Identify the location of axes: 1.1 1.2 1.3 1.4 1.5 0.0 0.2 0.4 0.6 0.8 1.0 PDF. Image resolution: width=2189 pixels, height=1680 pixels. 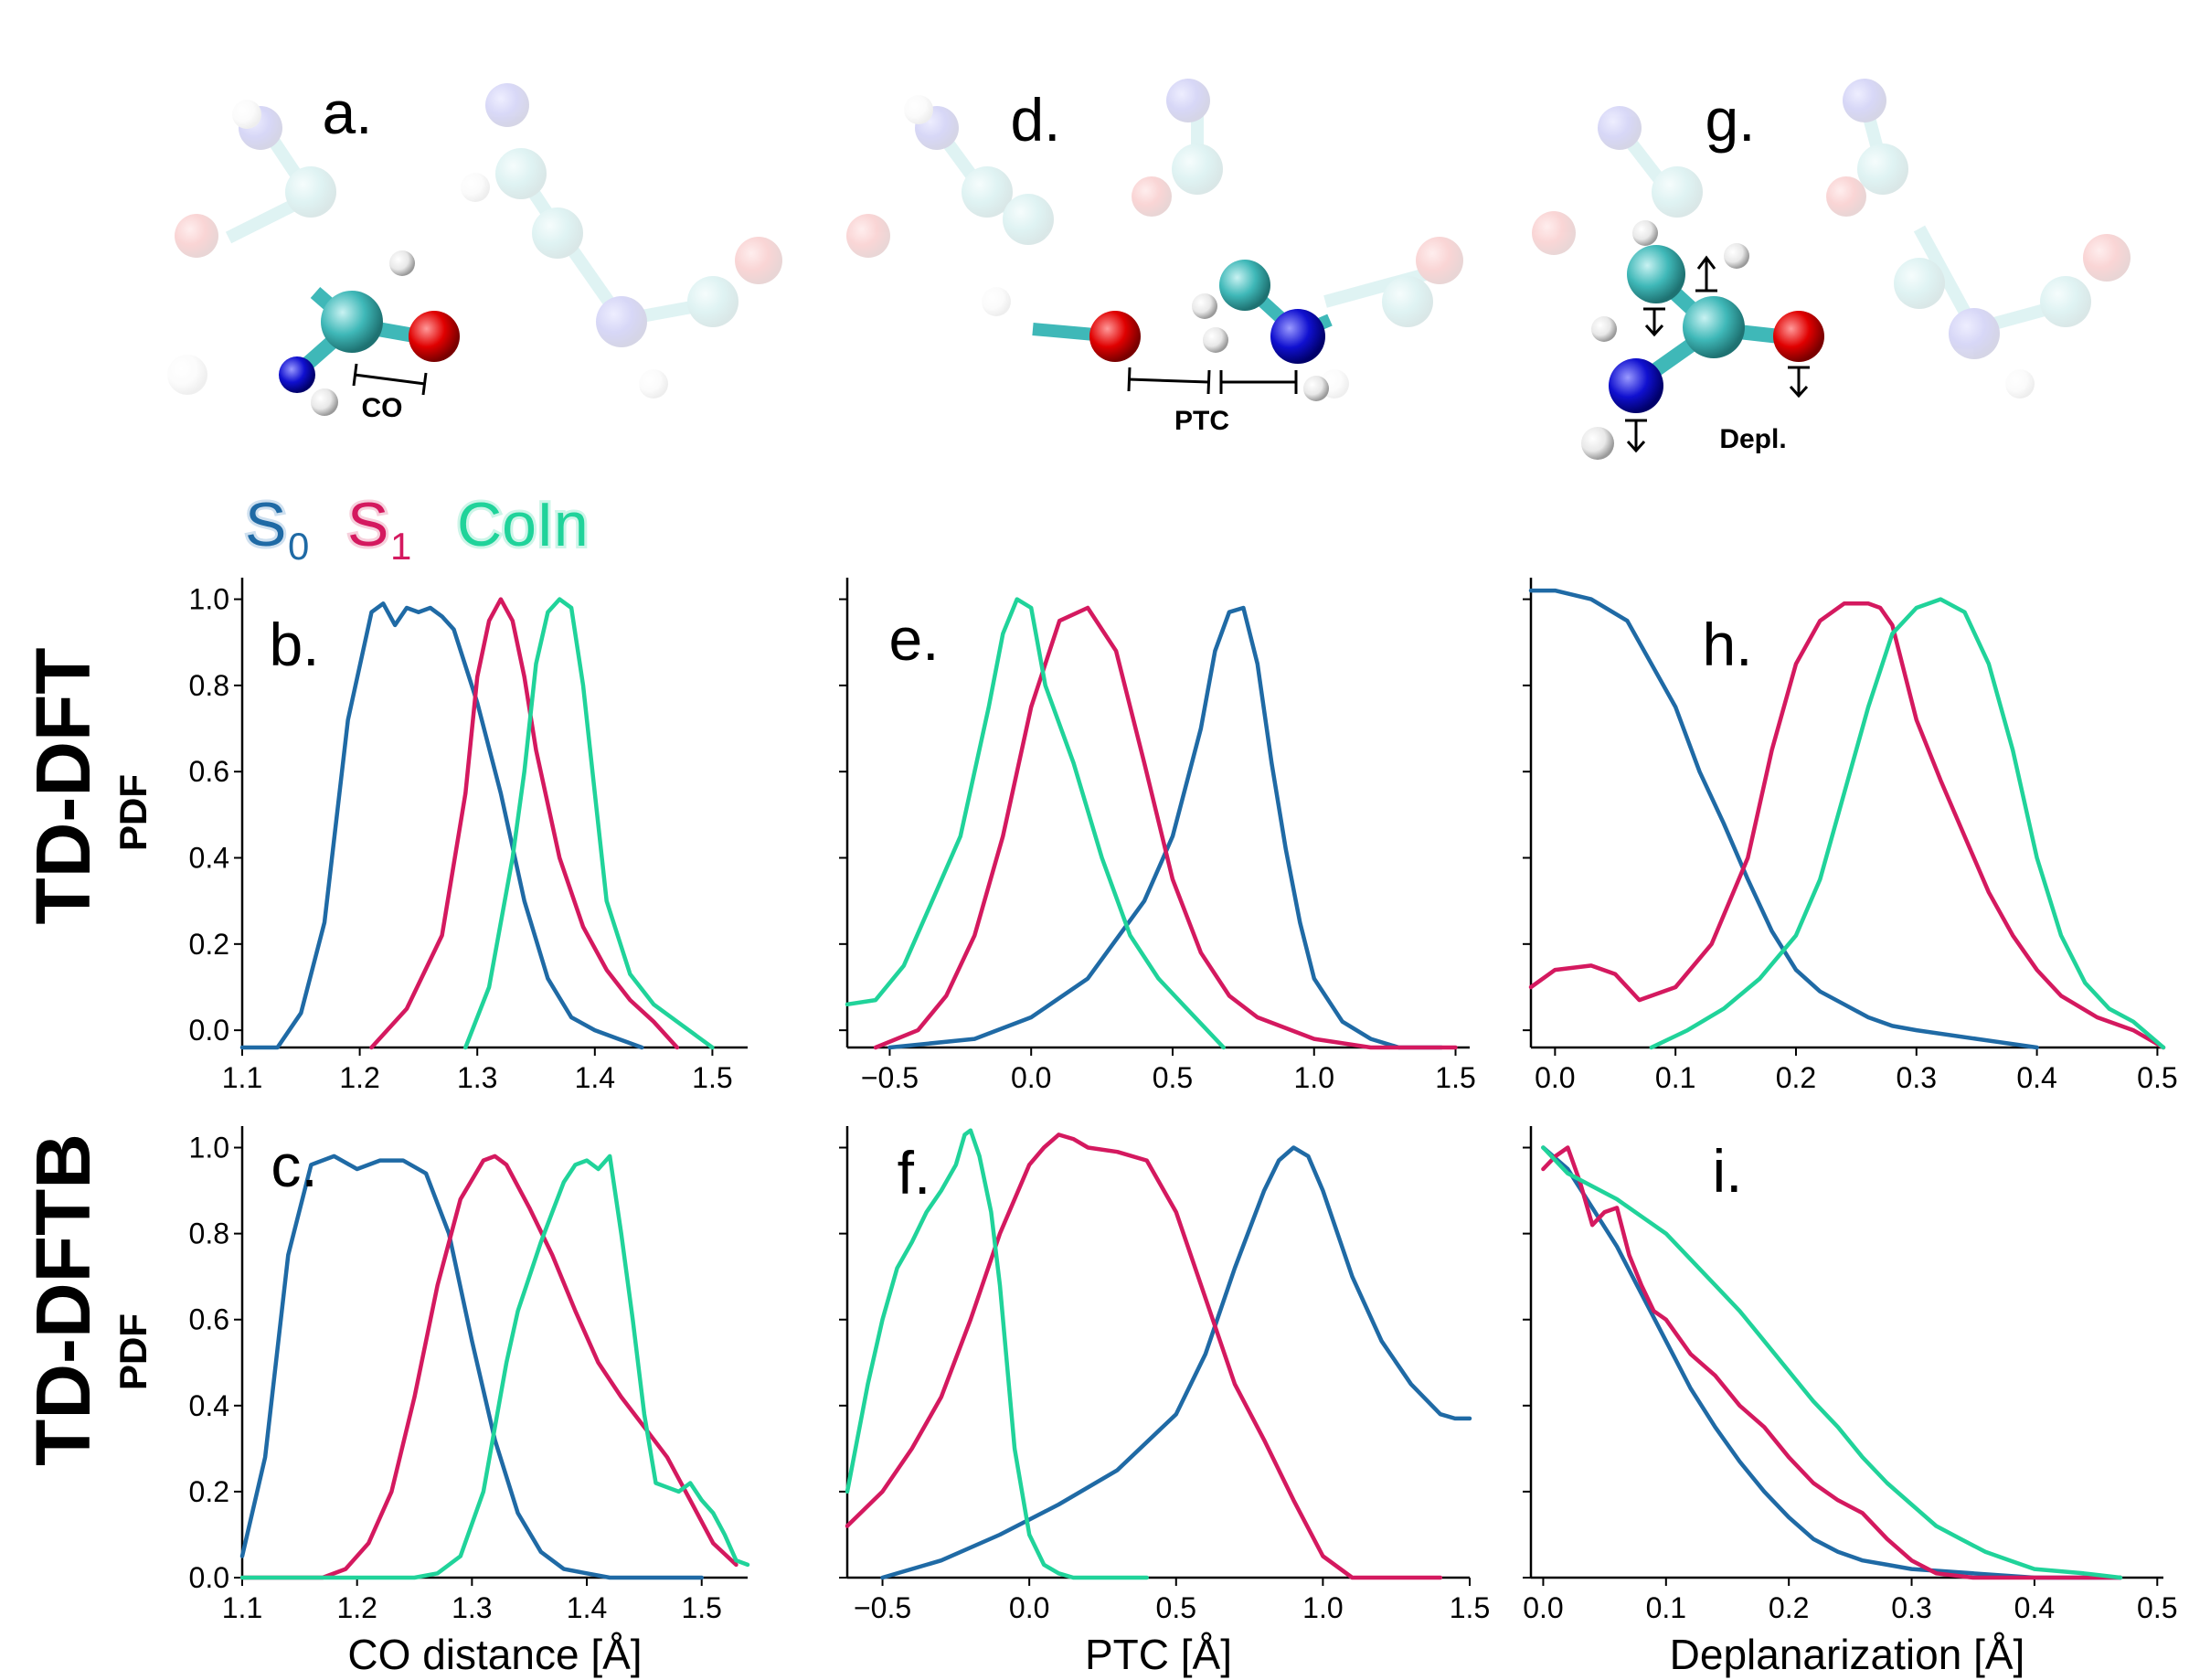
(430, 836).